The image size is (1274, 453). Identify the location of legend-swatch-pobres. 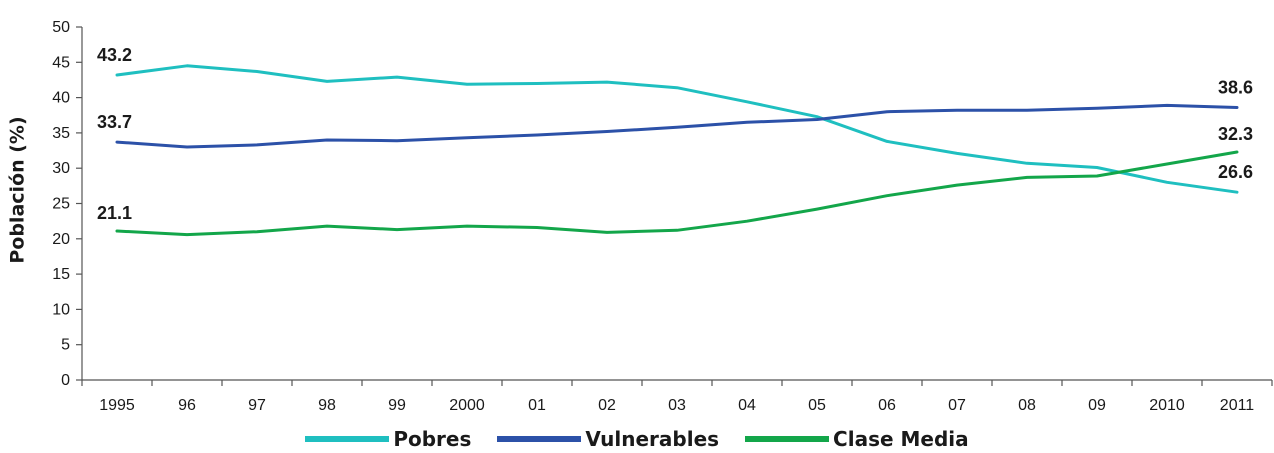
(347, 439).